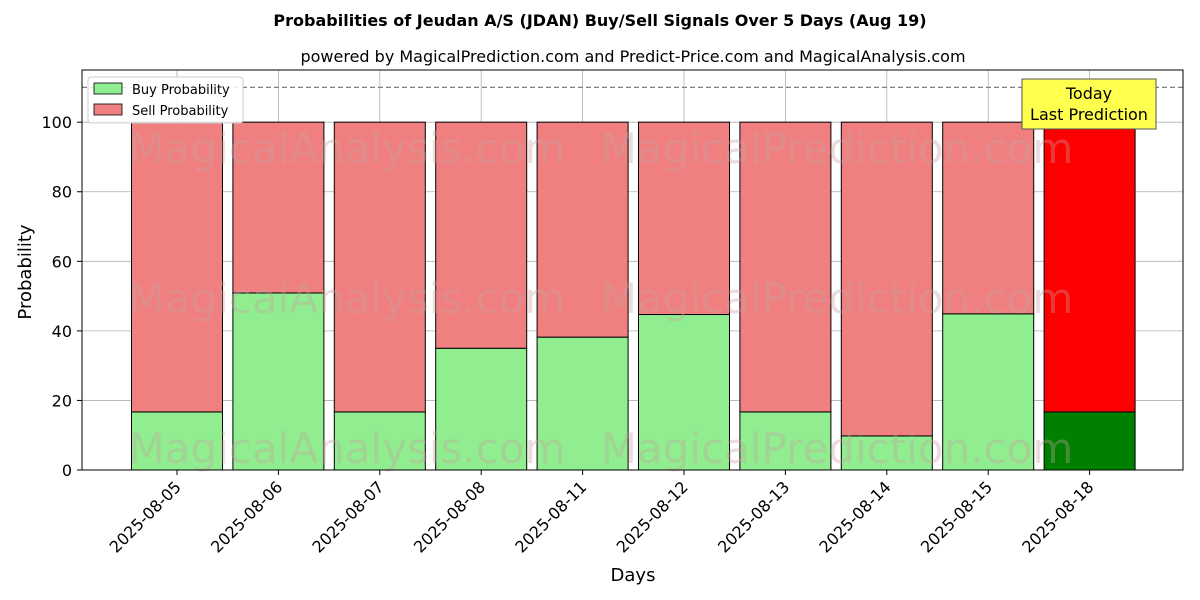 The image size is (1200, 600). I want to click on watermark-left-1: MagicalAnalysis.com, so click(347, 298).